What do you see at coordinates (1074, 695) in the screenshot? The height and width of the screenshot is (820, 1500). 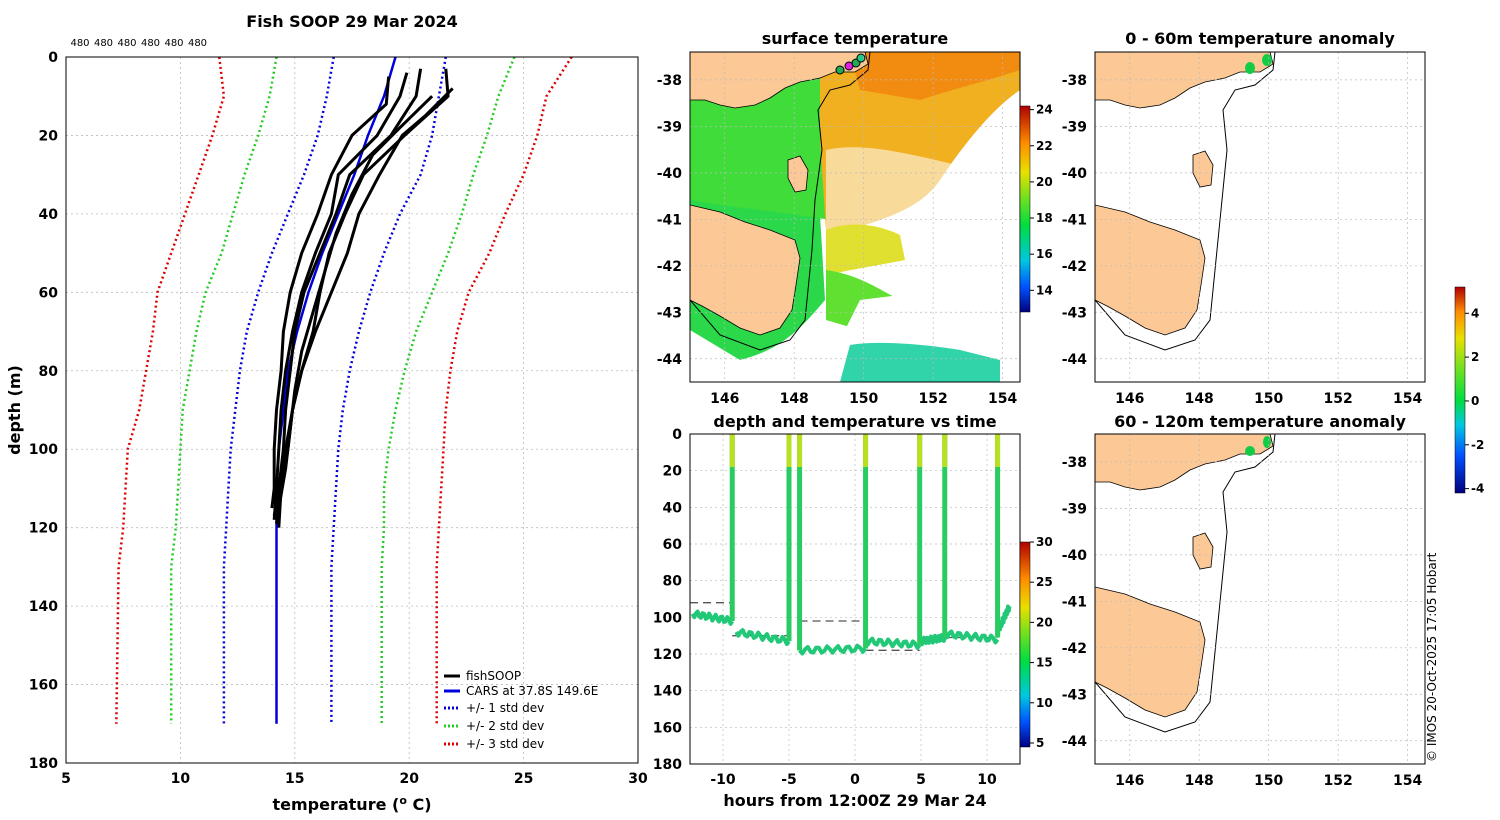 I see `map-lat-label: -43` at bounding box center [1074, 695].